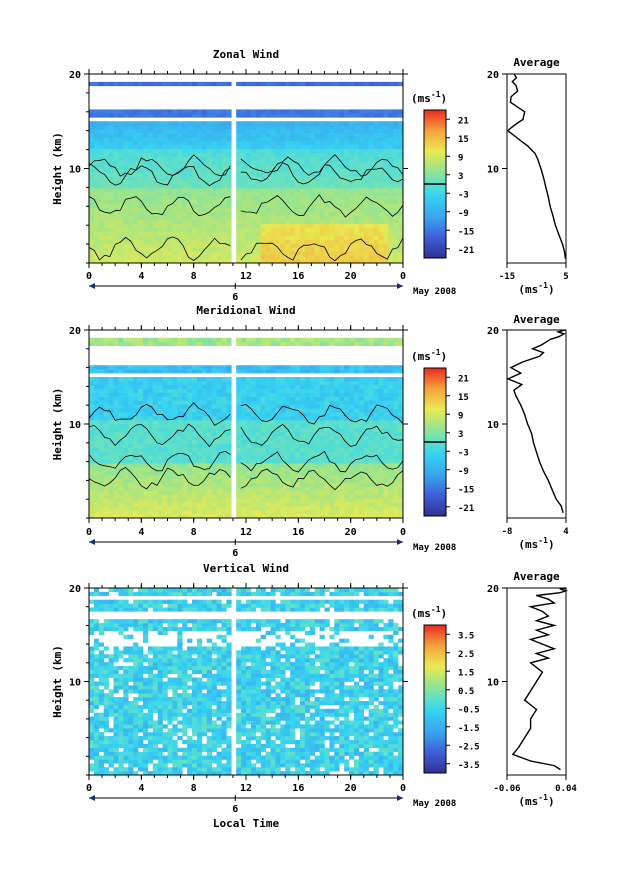 The image size is (619, 877). I want to click on x-tick-label: 16, so click(298, 276).